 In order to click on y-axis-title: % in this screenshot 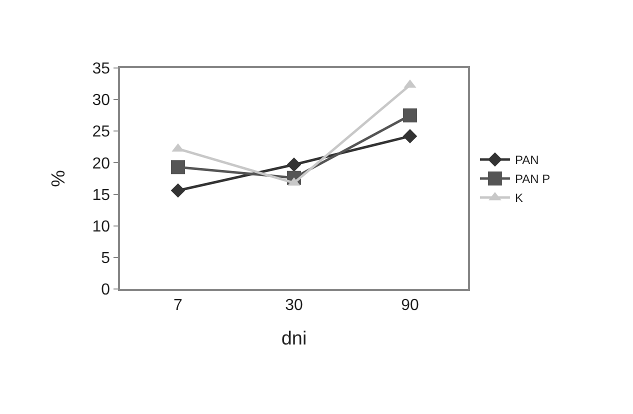, I will do `click(59, 178)`.